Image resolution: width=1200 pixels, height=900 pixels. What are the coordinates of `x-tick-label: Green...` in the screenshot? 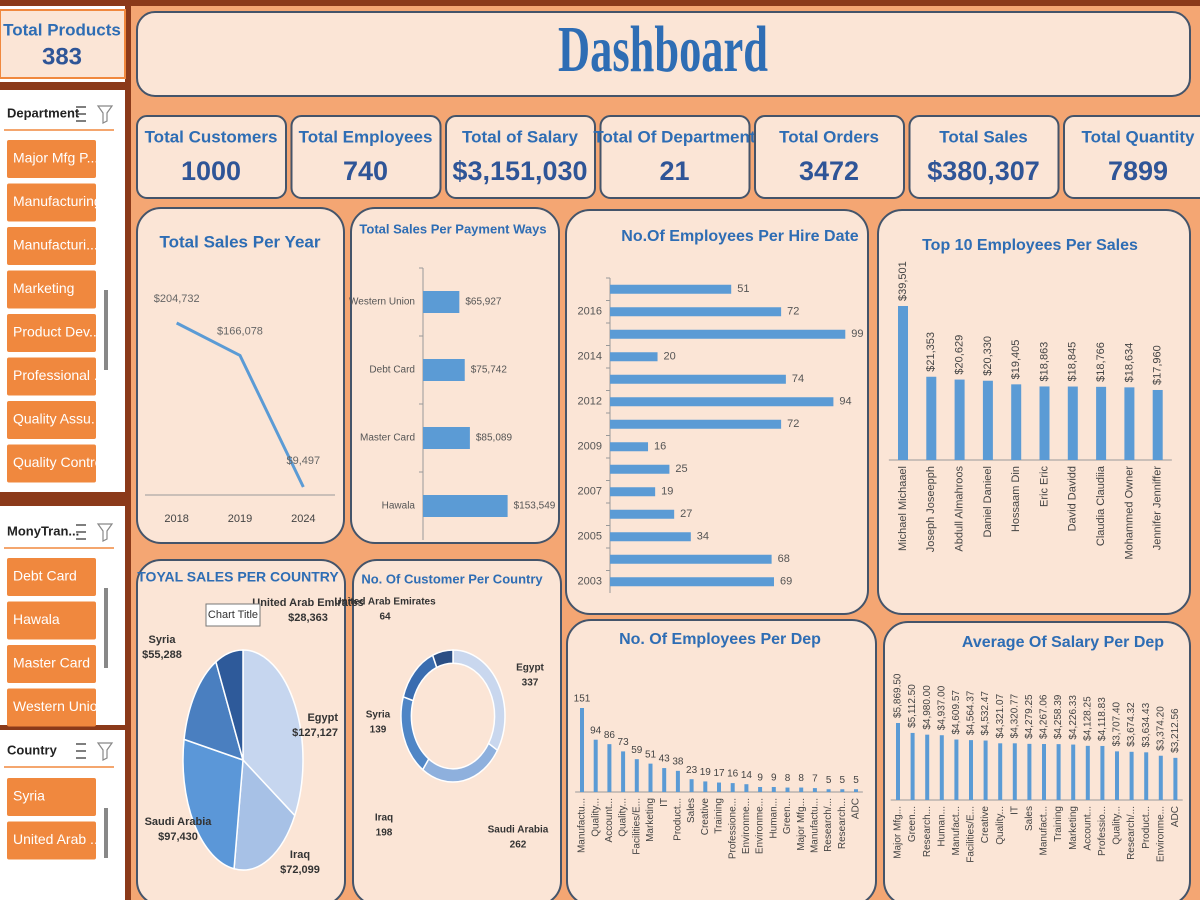 It's located at (787, 816).